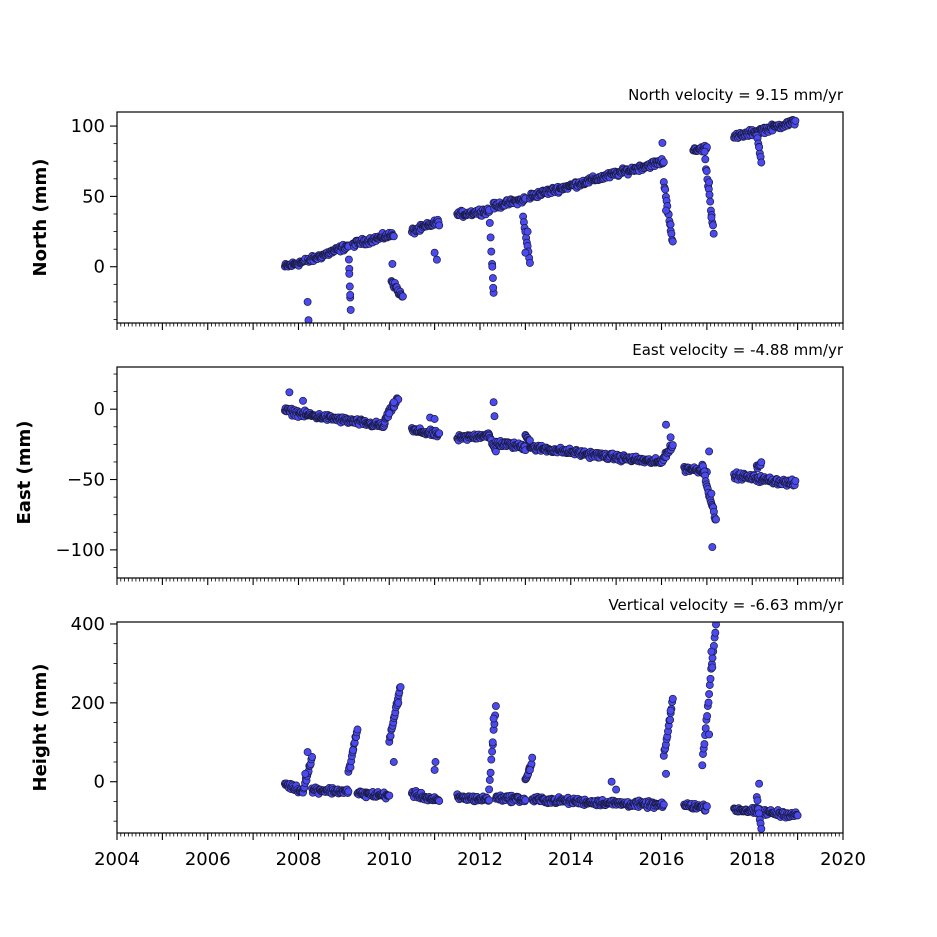  What do you see at coordinates (480, 859) in the screenshot?
I see `x-tick-label: 2012` at bounding box center [480, 859].